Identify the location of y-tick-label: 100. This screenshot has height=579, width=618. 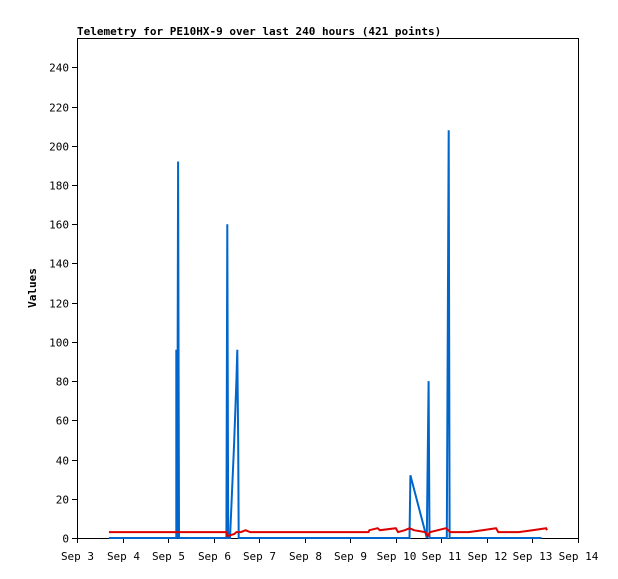
(59, 343).